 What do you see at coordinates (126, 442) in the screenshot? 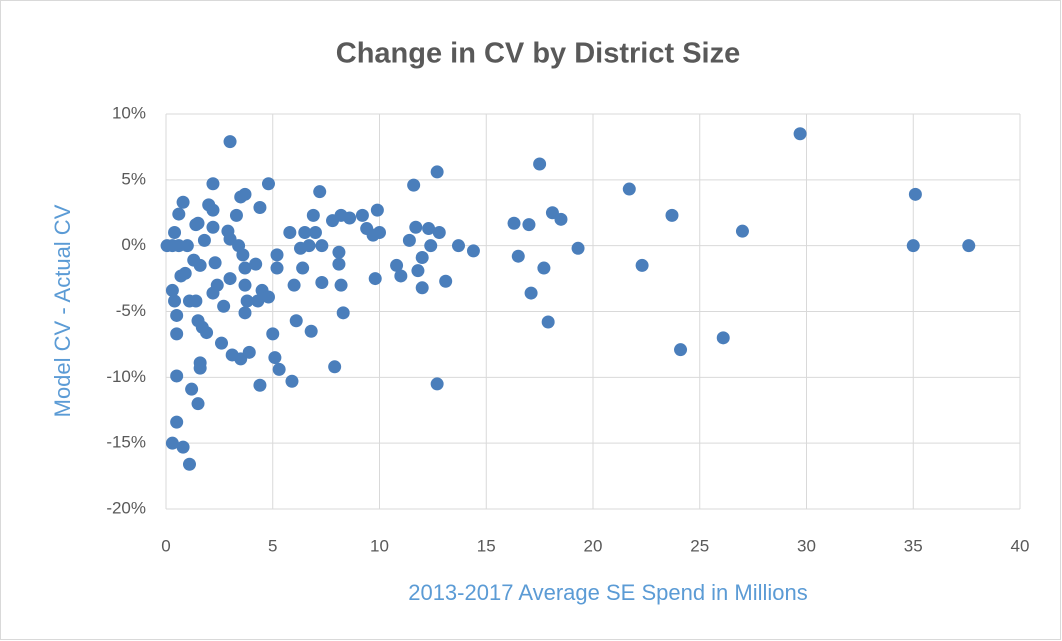
I see `y-tick-label: -15%` at bounding box center [126, 442].